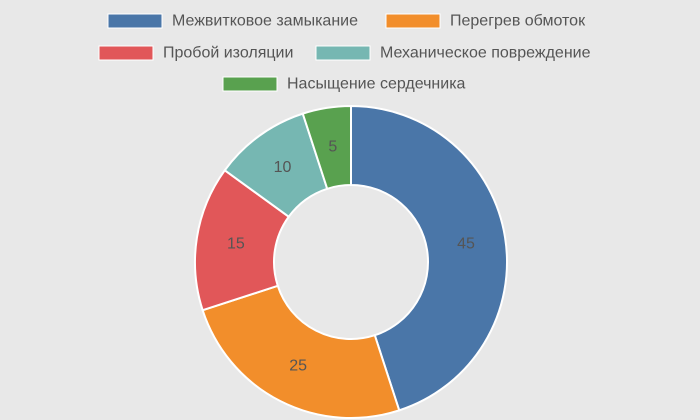 The image size is (700, 420). Describe the element at coordinates (485, 53) in the screenshot. I see `legend-label-4: Механическое повреждение` at that location.